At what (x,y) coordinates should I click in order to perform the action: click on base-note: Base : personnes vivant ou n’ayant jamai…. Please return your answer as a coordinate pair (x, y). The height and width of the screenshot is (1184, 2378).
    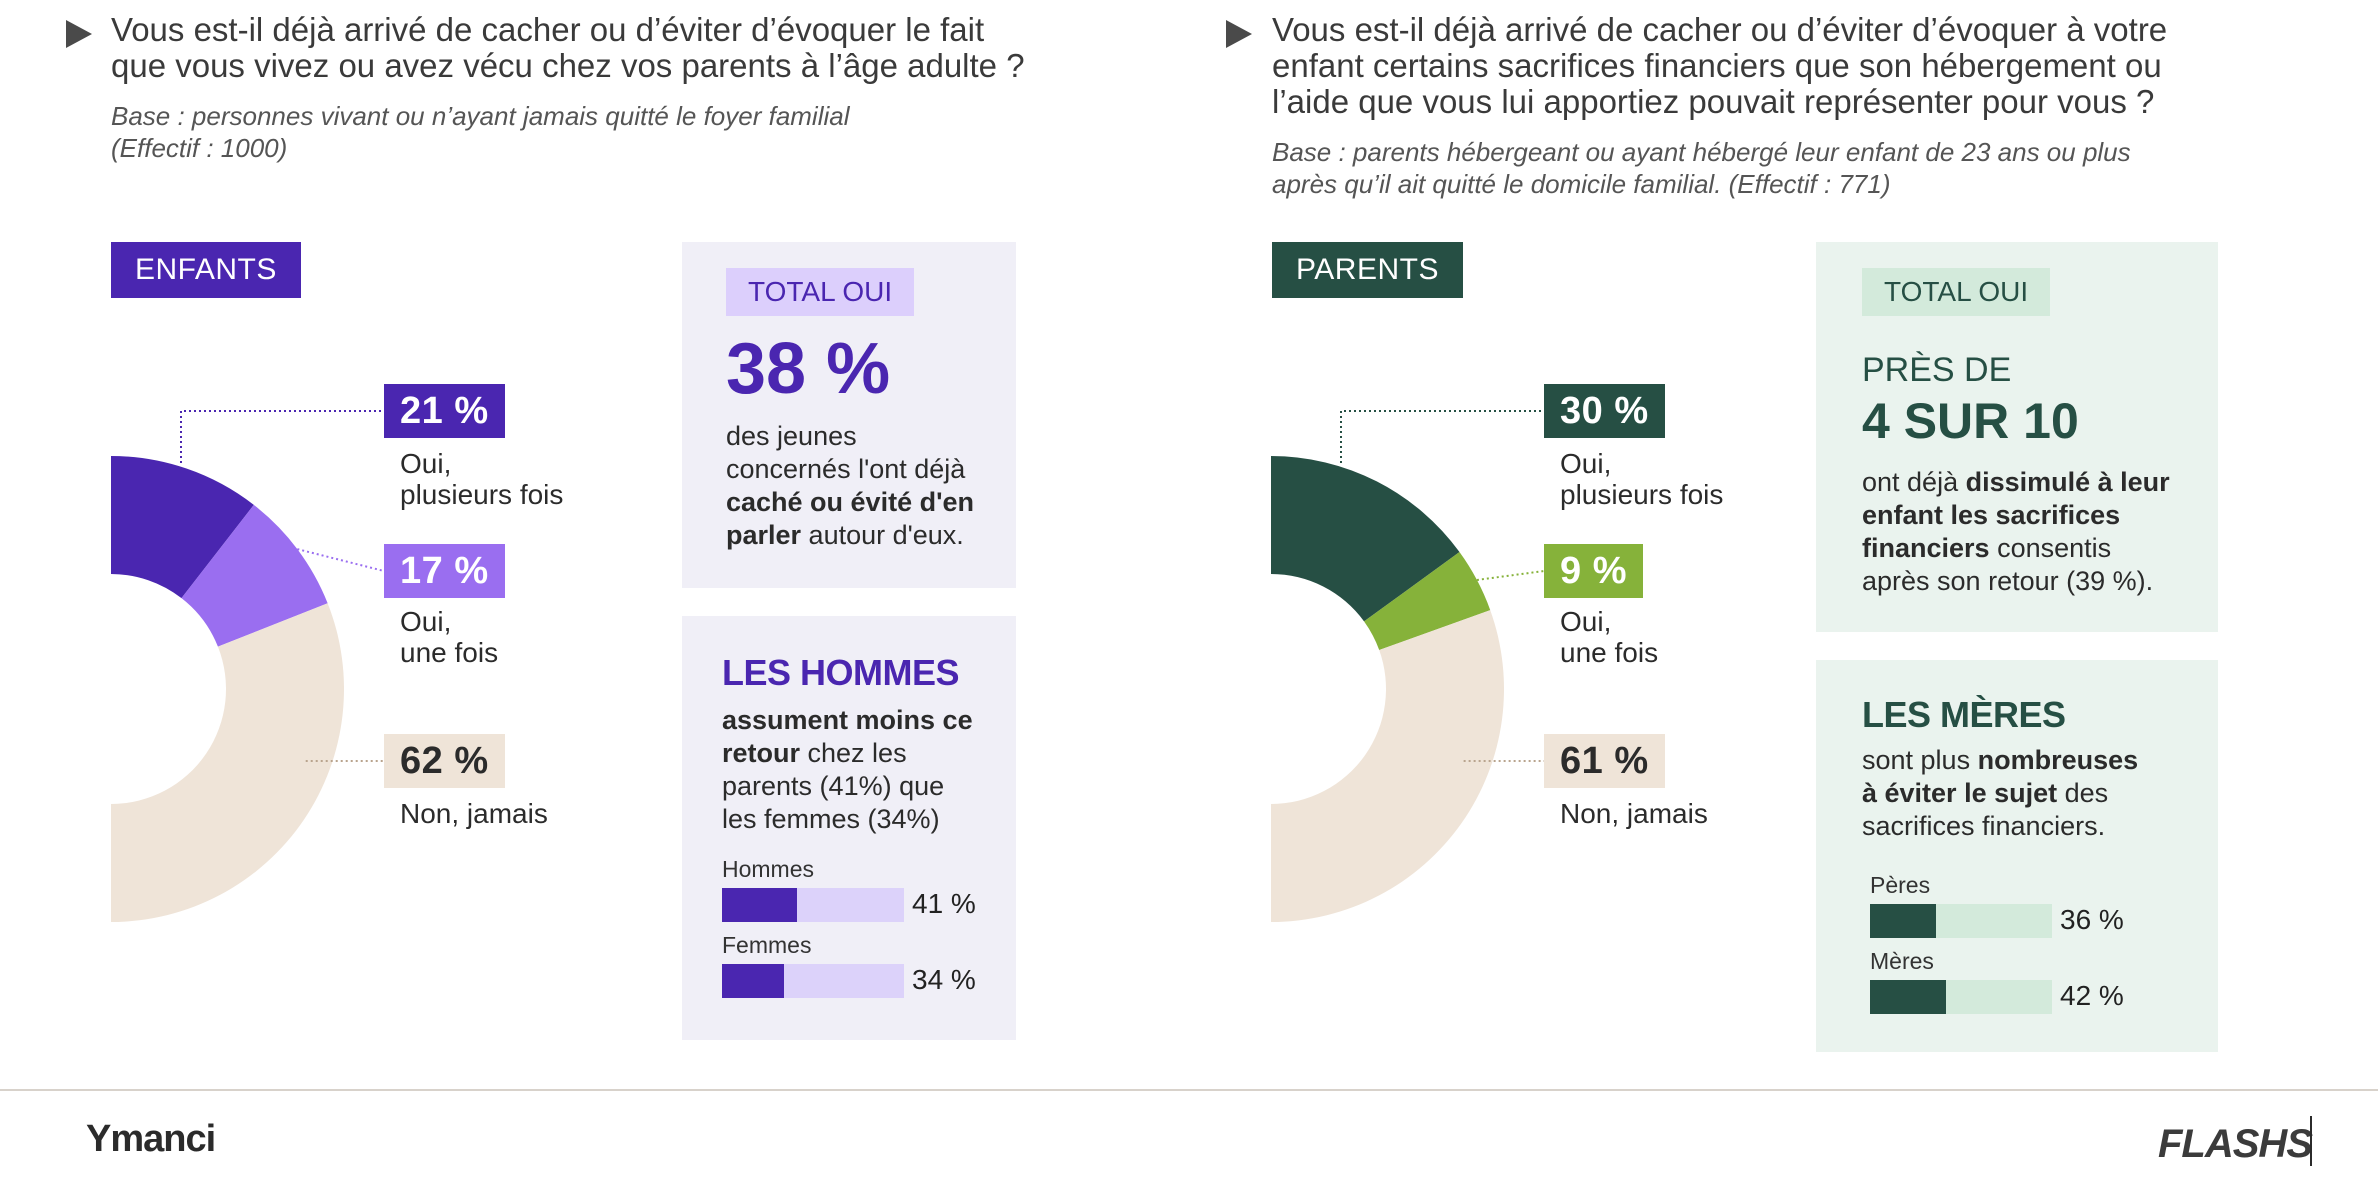
    Looking at the image, I should click on (480, 132).